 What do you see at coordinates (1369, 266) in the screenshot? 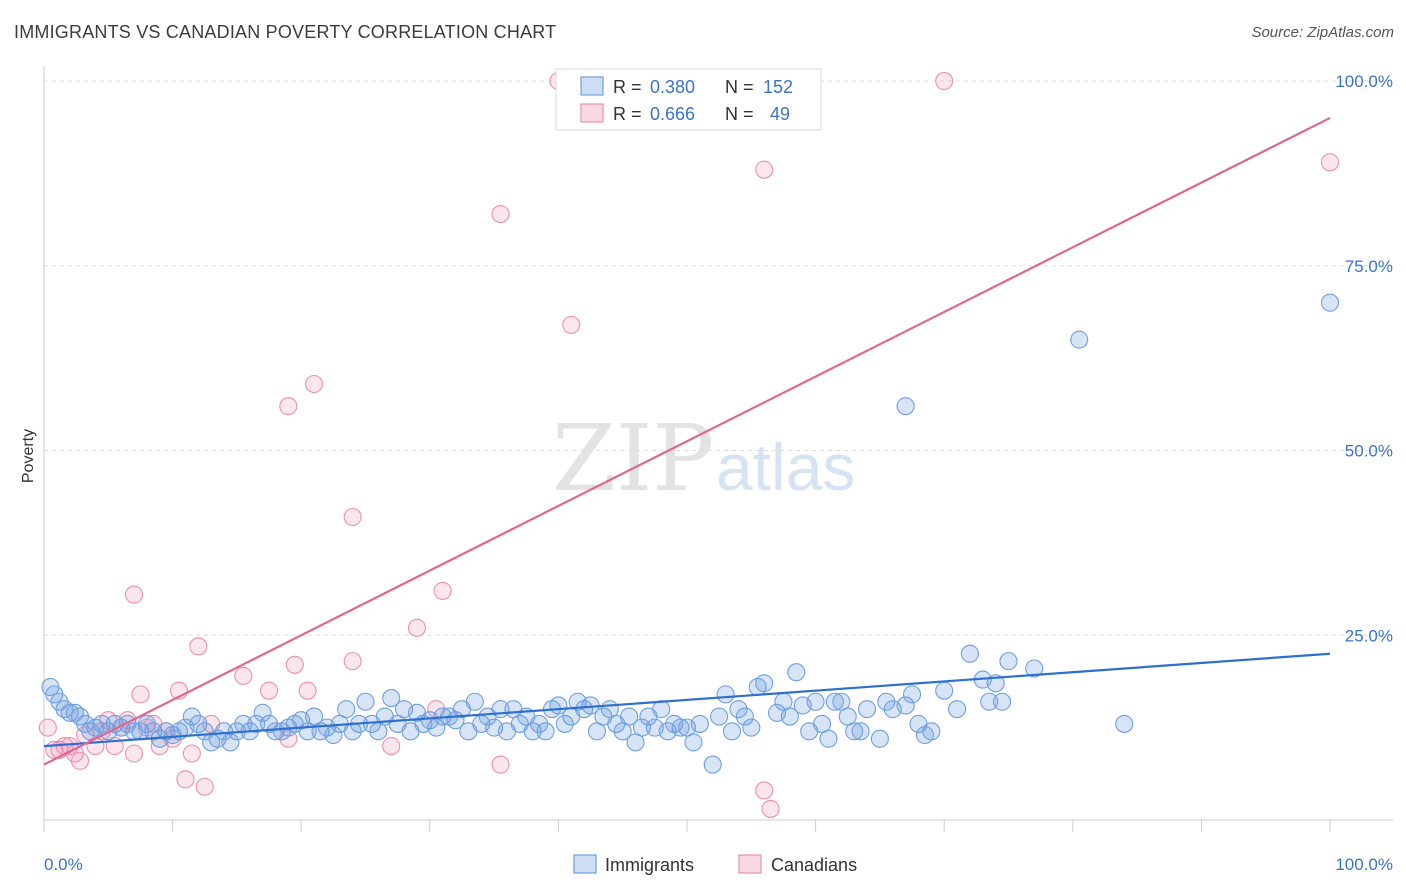
I see `y-tick-label-75: 75.0%` at bounding box center [1369, 266].